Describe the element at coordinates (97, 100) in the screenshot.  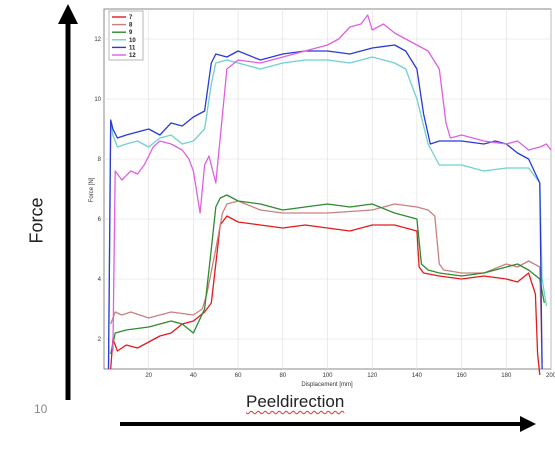
I see `y-tick-label: 10` at that location.